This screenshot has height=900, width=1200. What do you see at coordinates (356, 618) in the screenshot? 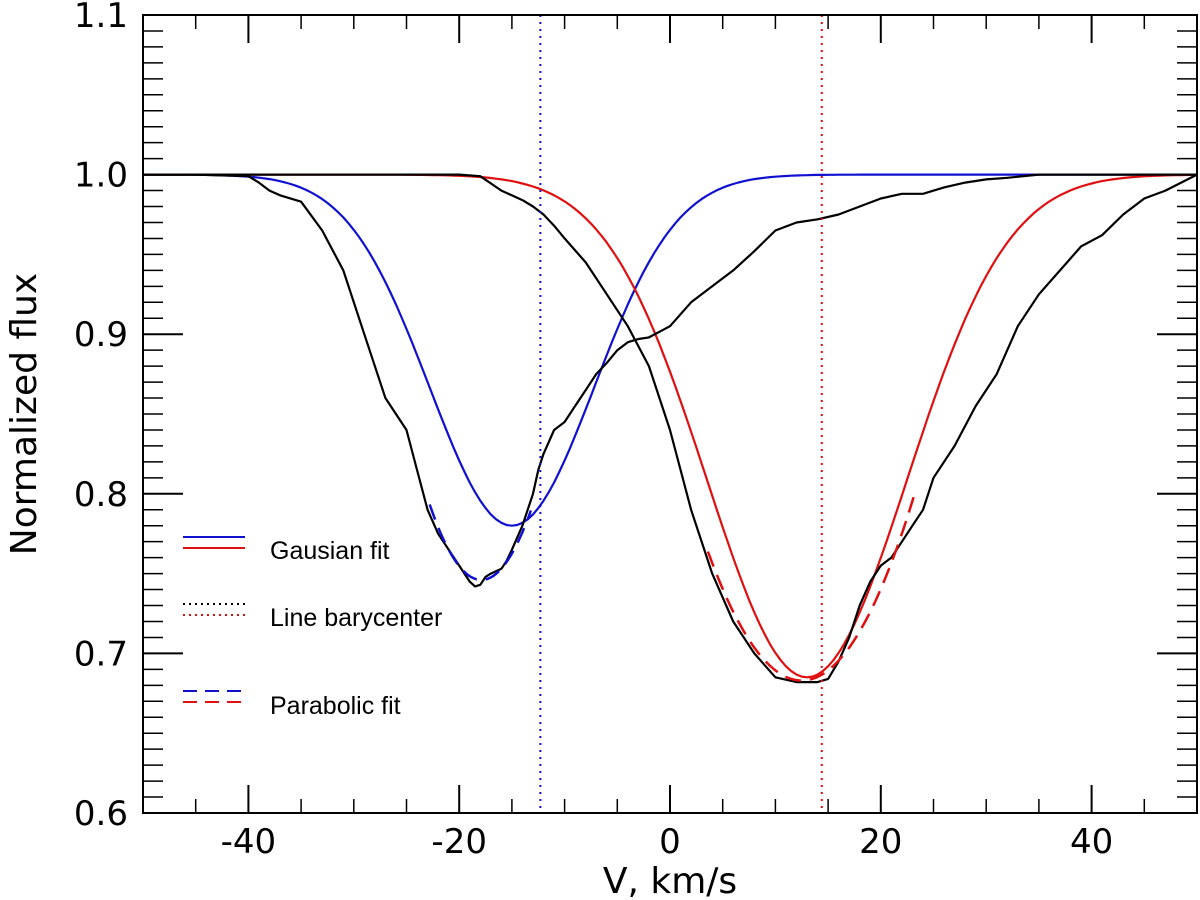
I see `legend-barycenter-label: Line barycenter` at bounding box center [356, 618].